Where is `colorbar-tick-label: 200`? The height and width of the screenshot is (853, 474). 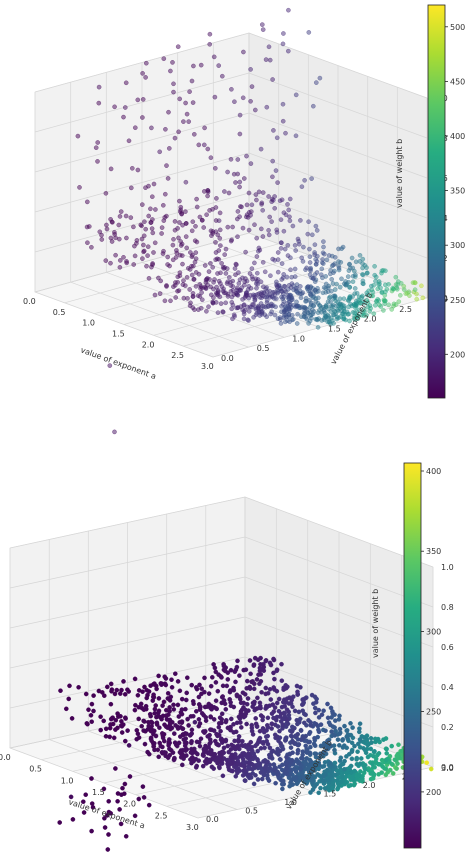 colorbar-tick-label: 200 is located at coordinates (457, 354).